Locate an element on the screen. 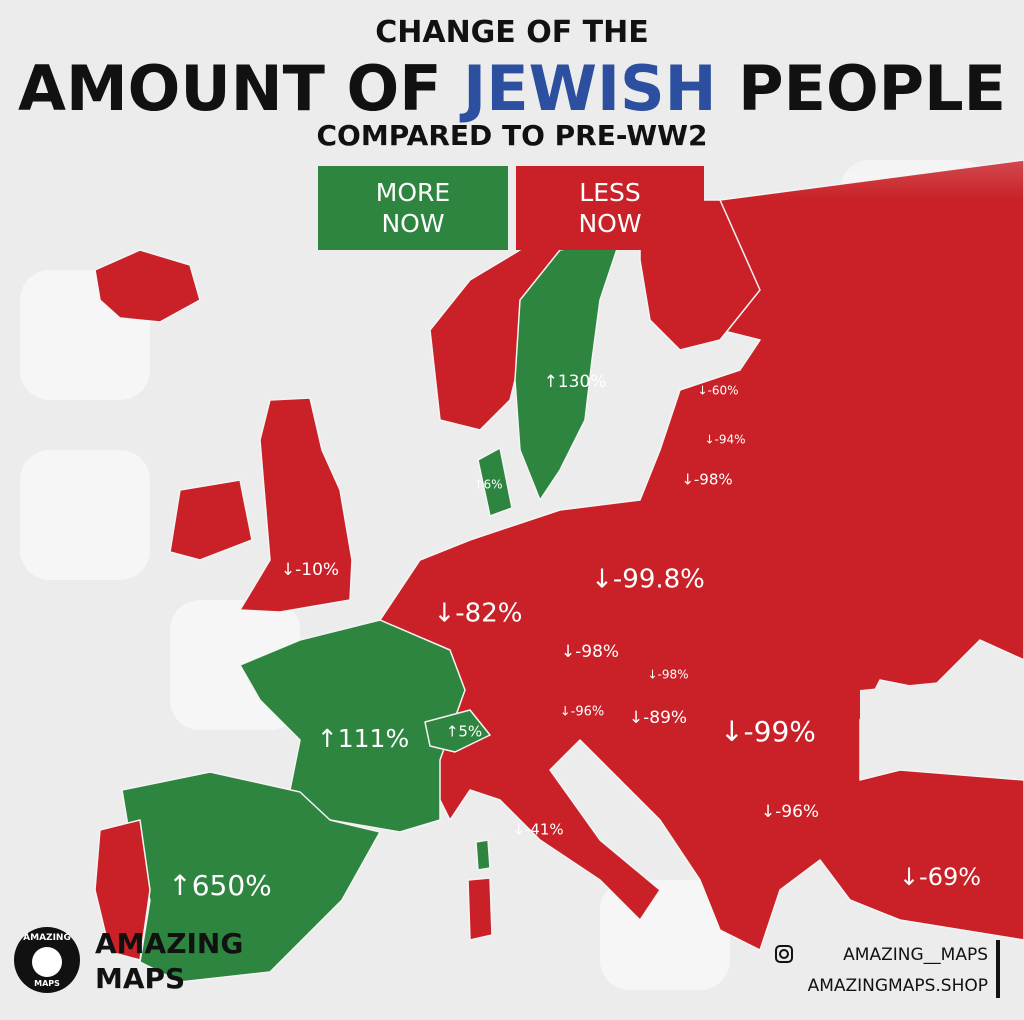  legend-swatch-less is located at coordinates (610, 208).